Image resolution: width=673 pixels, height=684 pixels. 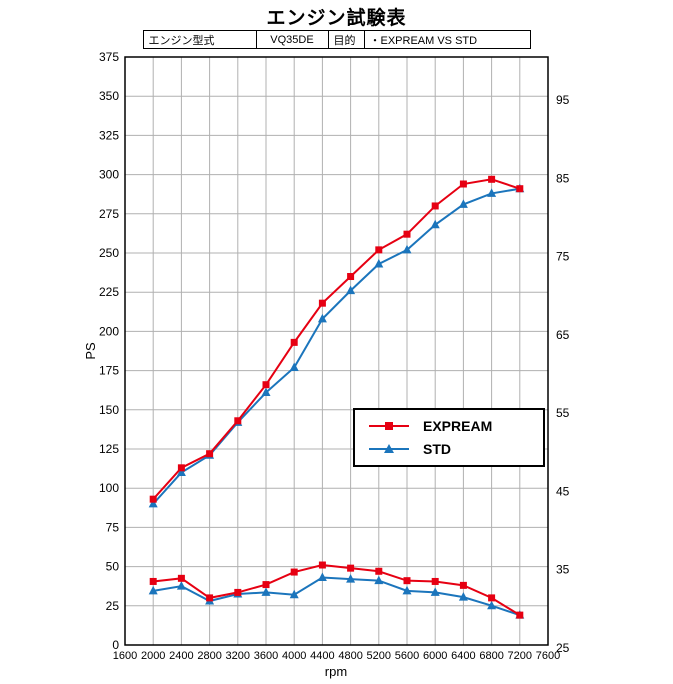 I want to click on svg-text: 85, so click(x=563, y=178).